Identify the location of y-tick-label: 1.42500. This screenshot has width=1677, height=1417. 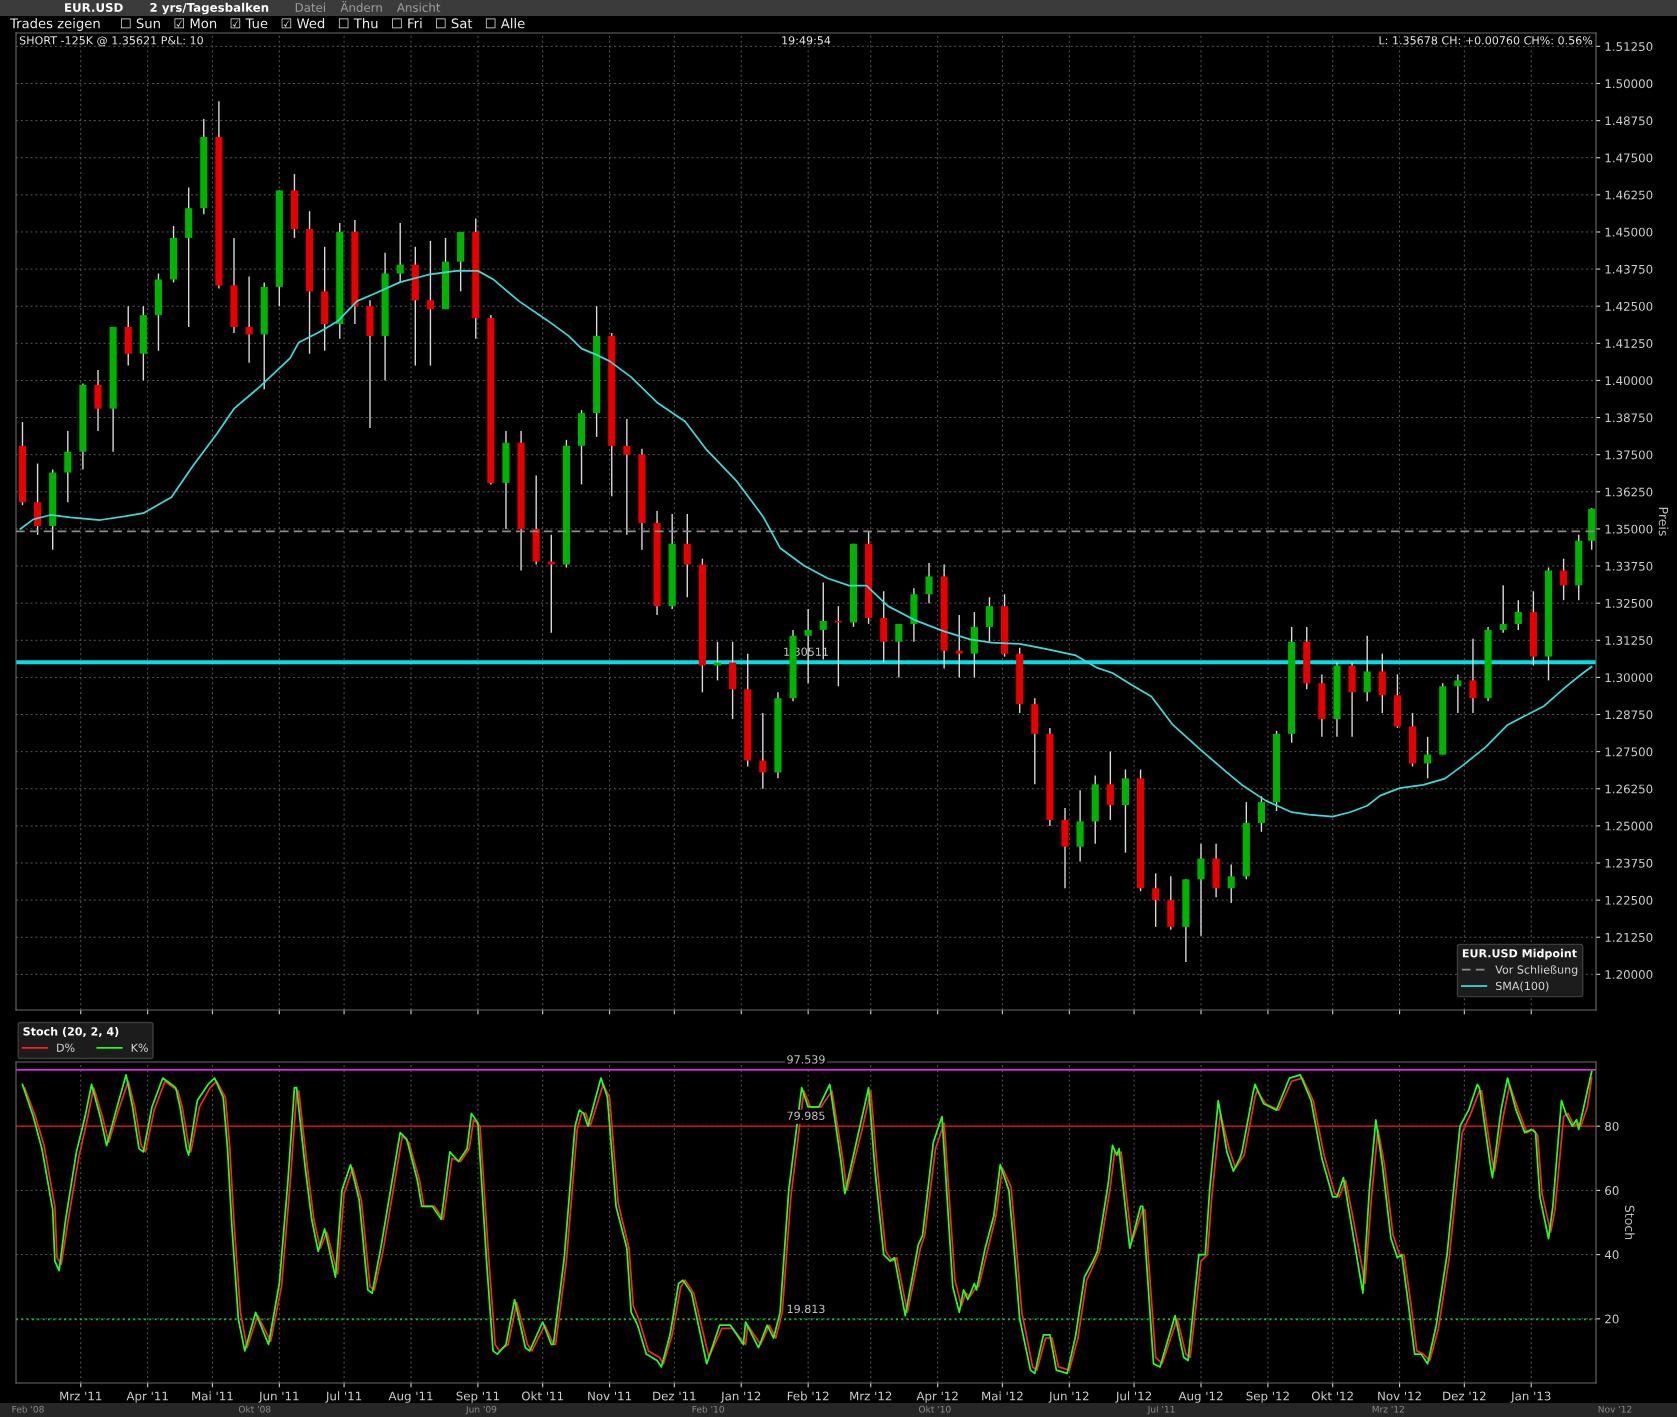
(1629, 306).